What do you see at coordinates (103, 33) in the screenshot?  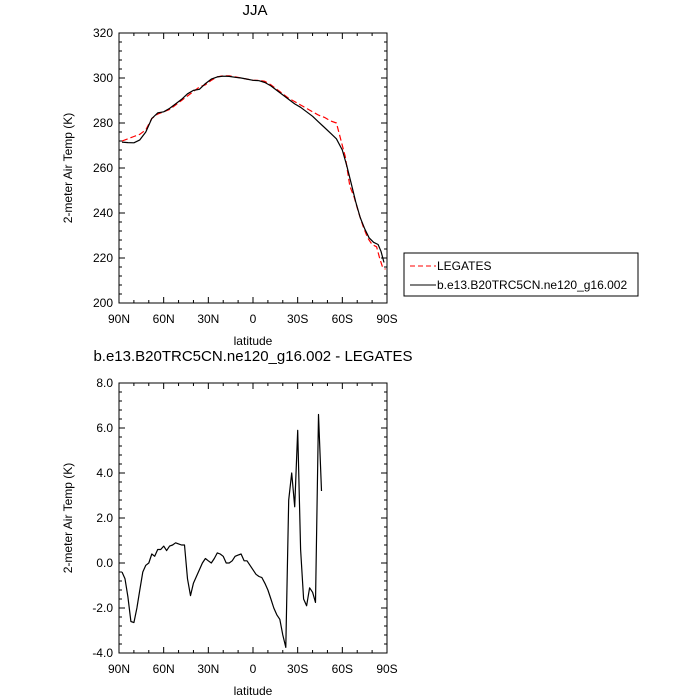 I see `y-tick-label: 320` at bounding box center [103, 33].